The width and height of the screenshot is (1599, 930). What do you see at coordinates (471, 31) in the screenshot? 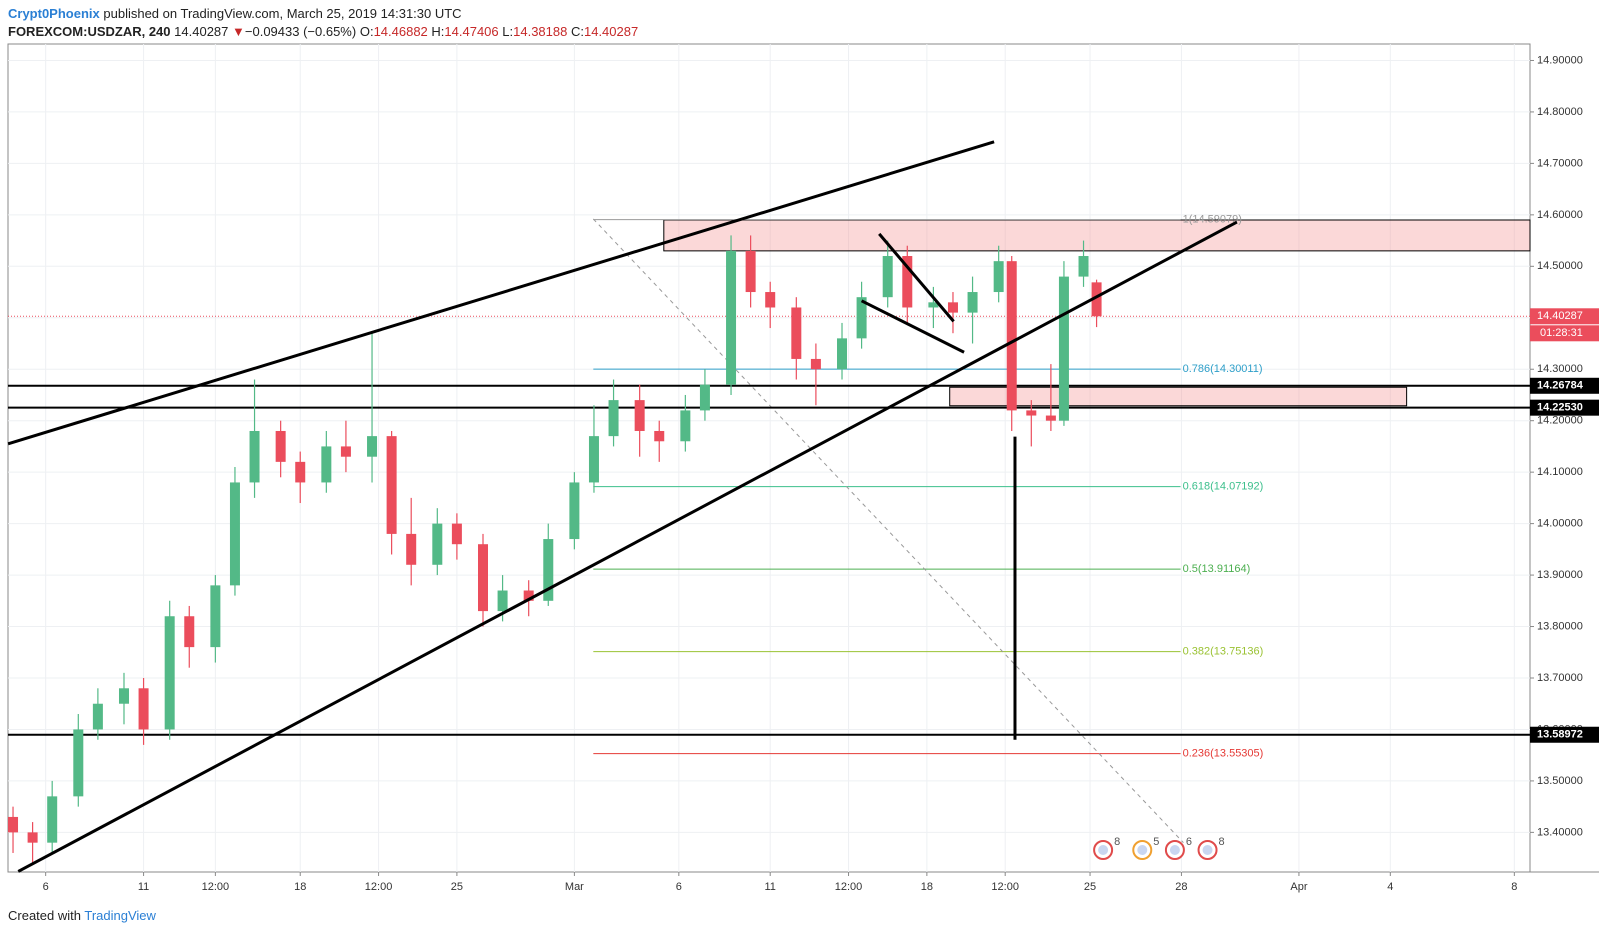
I see `h: 14.47406` at bounding box center [471, 31].